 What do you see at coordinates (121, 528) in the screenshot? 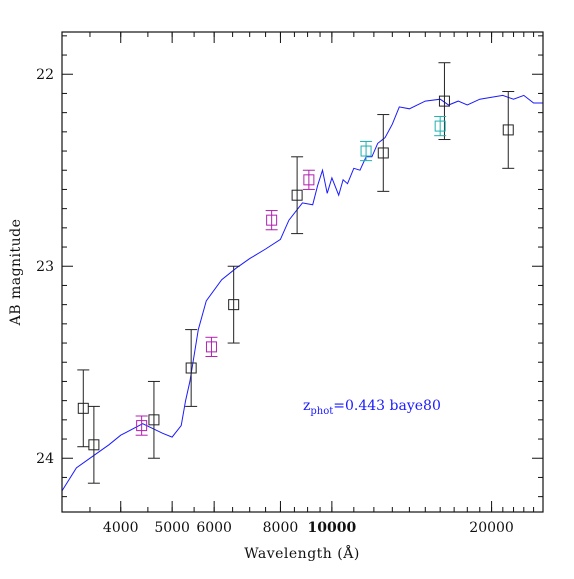
I see `x-tick-label: 4000` at bounding box center [121, 528].